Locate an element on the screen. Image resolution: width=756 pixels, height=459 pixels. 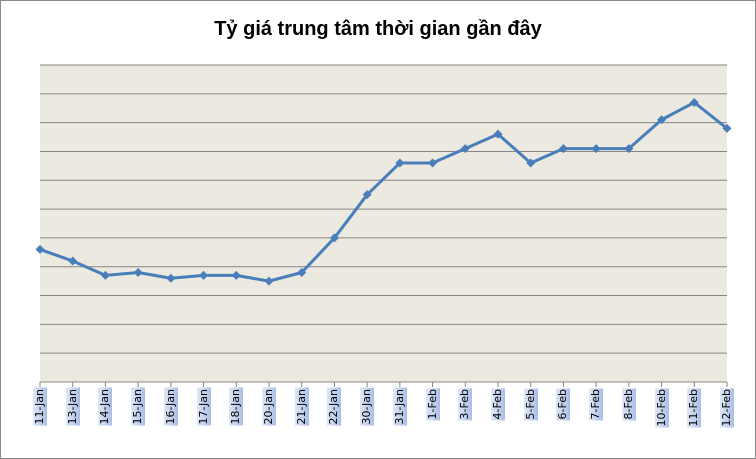
x-tick-label: 14-Jan is located at coordinates (105, 407).